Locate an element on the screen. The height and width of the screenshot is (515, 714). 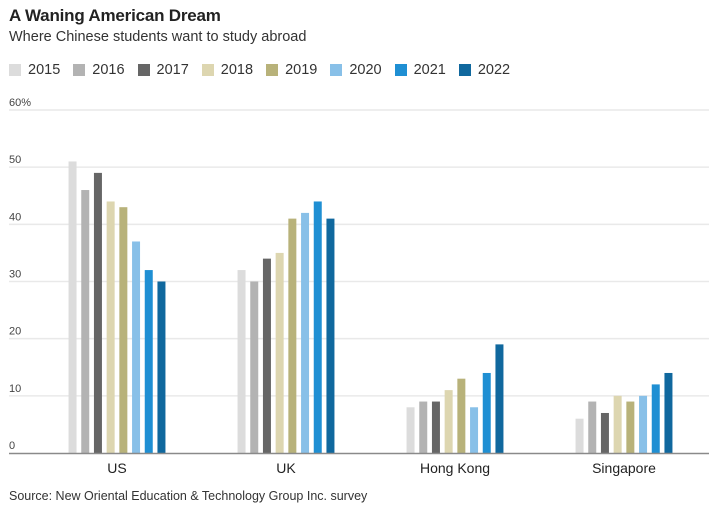
legend: 2015 2016 2017 2018 2019 2020 2021 2022 is located at coordinates (266, 70).